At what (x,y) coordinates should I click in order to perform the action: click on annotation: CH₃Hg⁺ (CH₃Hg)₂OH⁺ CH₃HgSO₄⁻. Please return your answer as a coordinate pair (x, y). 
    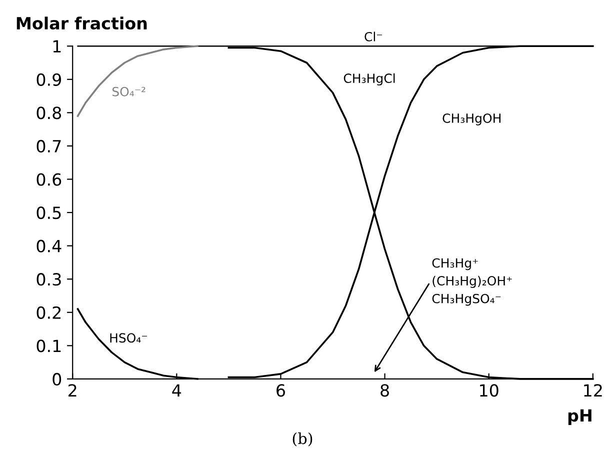
    Looking at the image, I should click on (472, 282).